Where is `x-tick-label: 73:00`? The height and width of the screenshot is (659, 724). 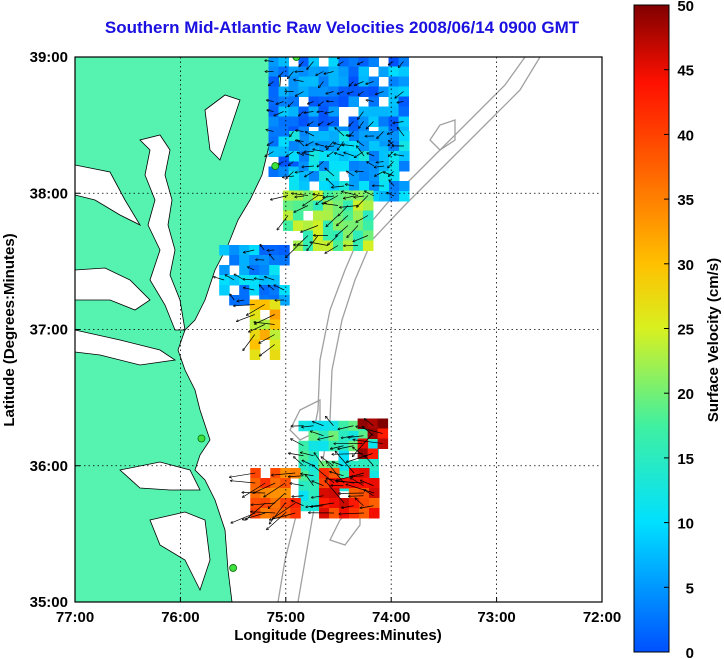 x-tick-label: 73:00 is located at coordinates (496, 617).